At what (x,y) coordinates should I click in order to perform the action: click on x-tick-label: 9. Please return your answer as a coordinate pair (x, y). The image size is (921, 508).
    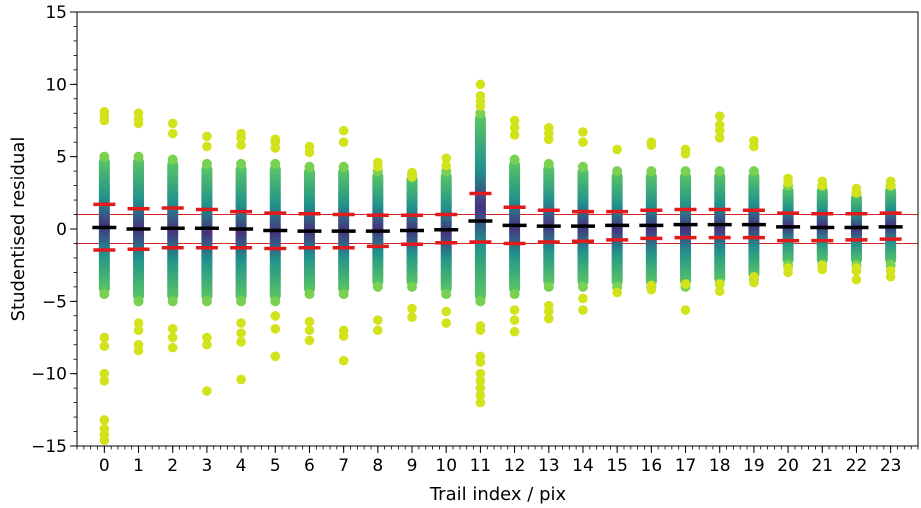
    Looking at the image, I should click on (412, 466).